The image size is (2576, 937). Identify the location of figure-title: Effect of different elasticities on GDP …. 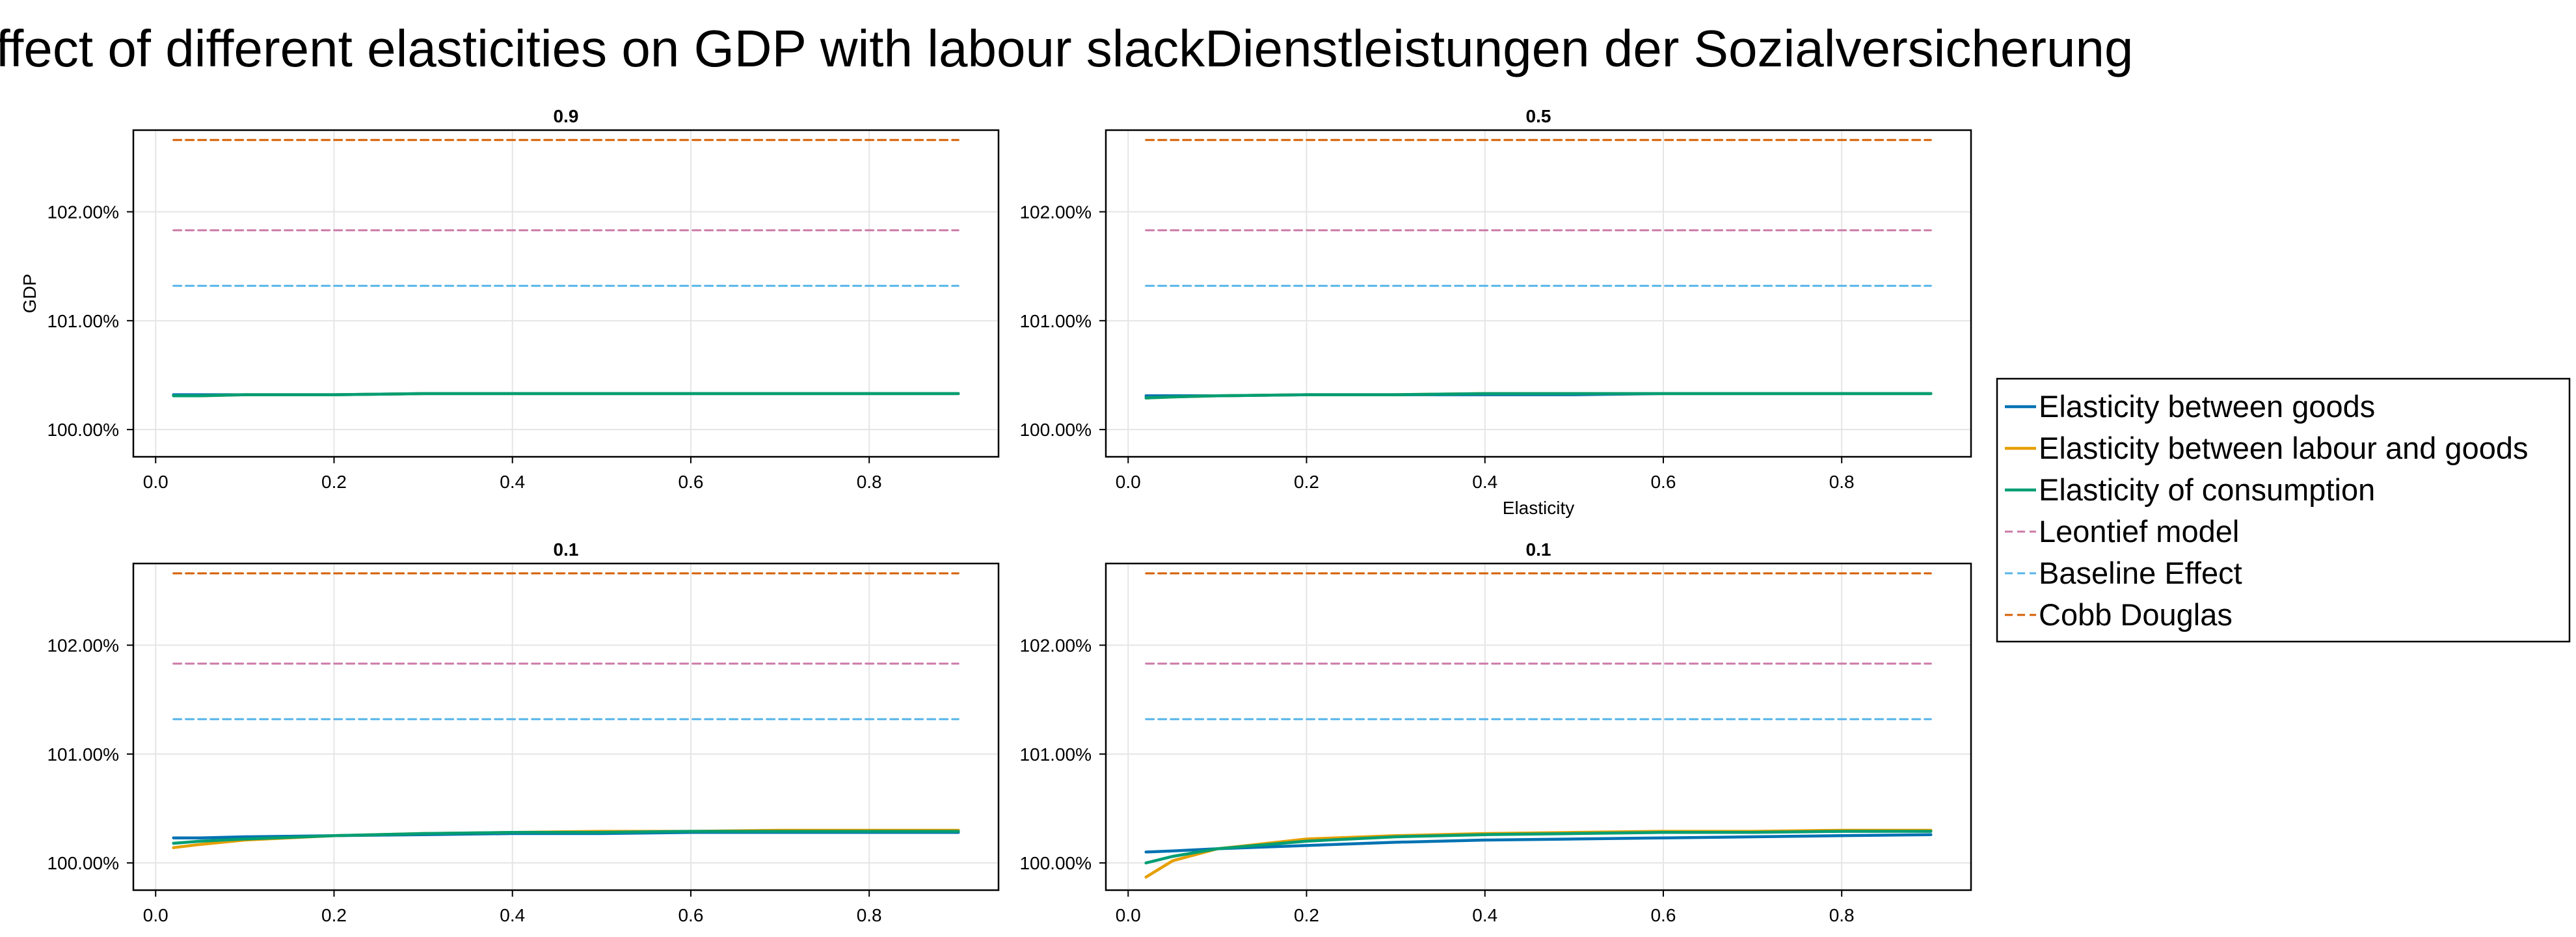
(1067, 49).